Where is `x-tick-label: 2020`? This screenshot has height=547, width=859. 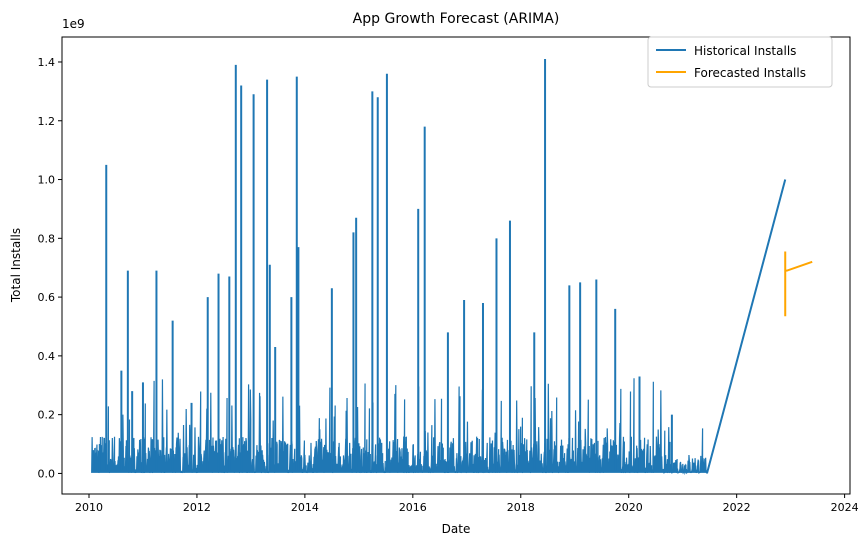
x-tick-label: 2020 is located at coordinates (629, 507).